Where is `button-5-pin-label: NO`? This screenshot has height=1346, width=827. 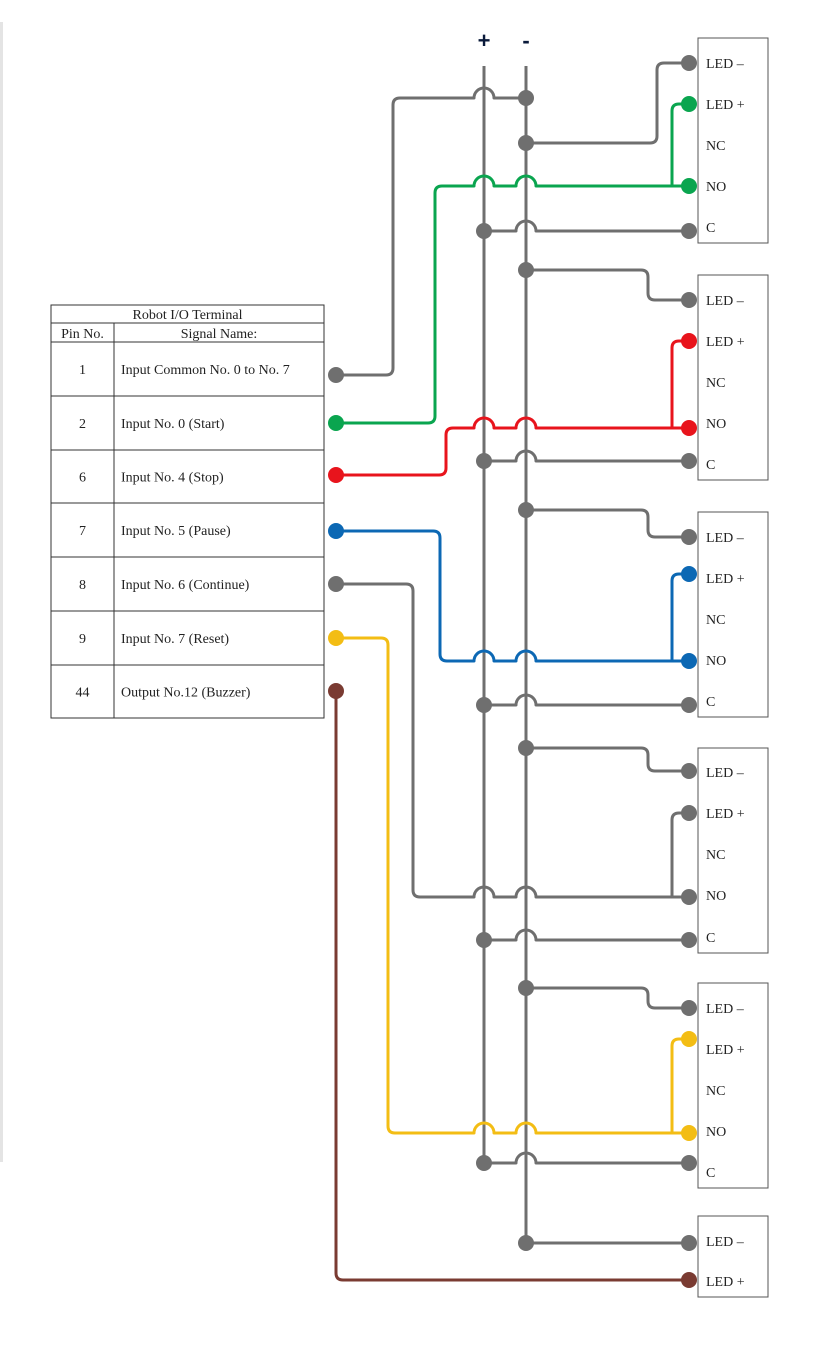 button-5-pin-label: NO is located at coordinates (716, 1132).